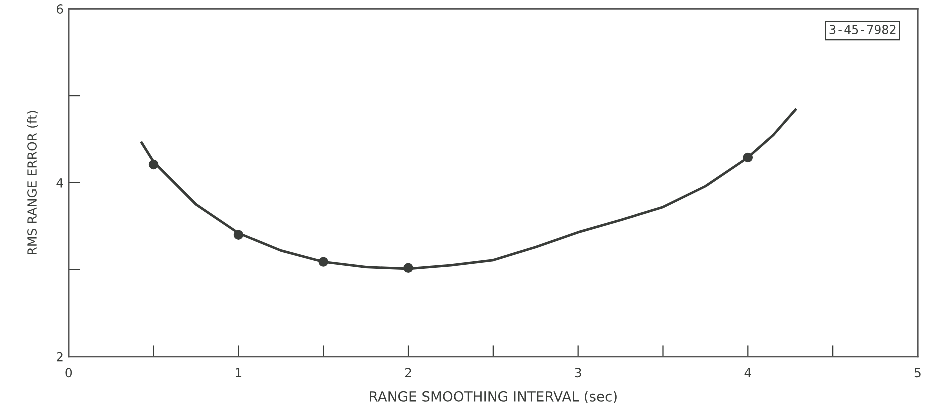  Describe the element at coordinates (59, 357) in the screenshot. I see `y-tick-label: 2` at that location.